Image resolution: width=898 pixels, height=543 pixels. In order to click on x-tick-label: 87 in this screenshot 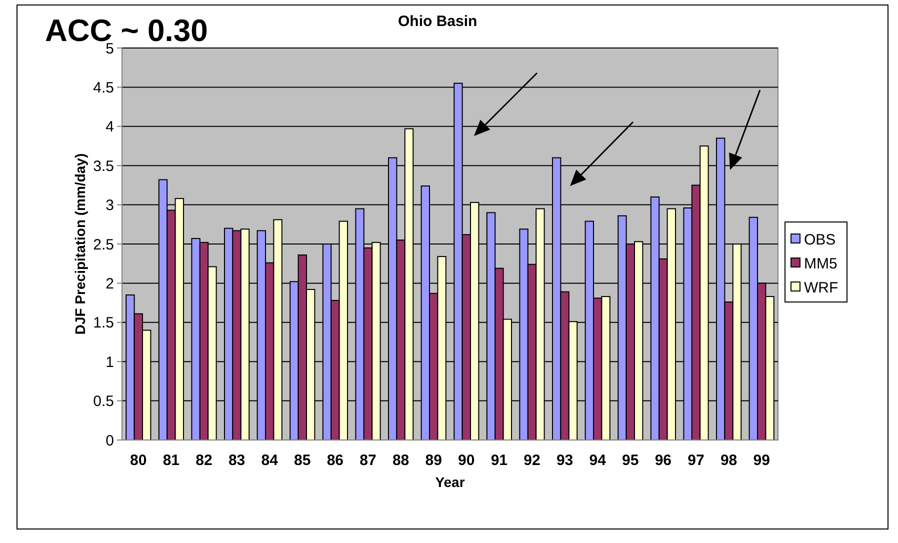, I will do `click(368, 460)`.